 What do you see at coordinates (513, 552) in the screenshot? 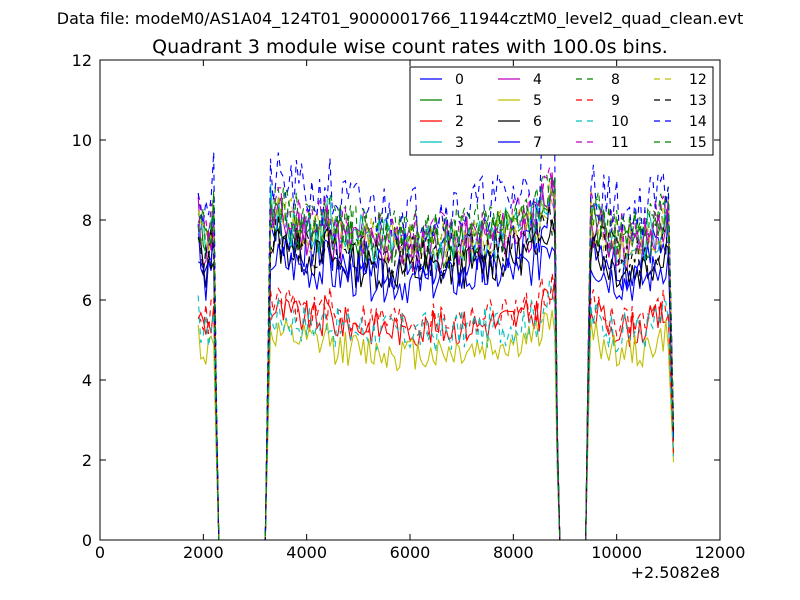
I see `x-tick-label: 8000` at bounding box center [513, 552].